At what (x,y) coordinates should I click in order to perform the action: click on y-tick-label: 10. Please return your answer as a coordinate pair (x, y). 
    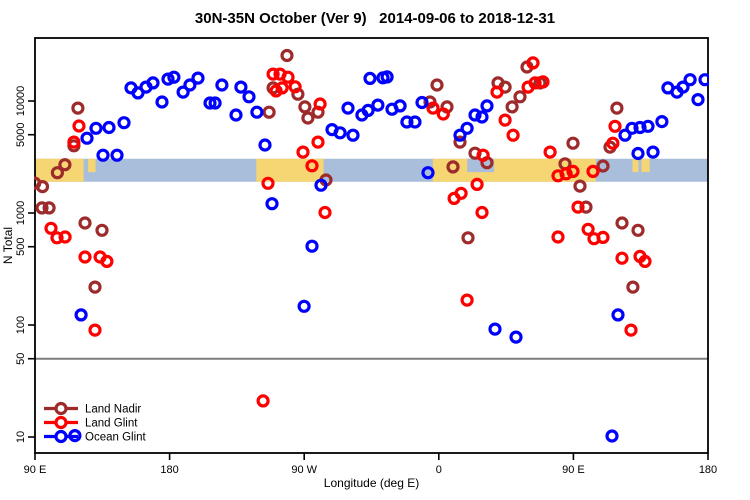
    Looking at the image, I should click on (21, 437).